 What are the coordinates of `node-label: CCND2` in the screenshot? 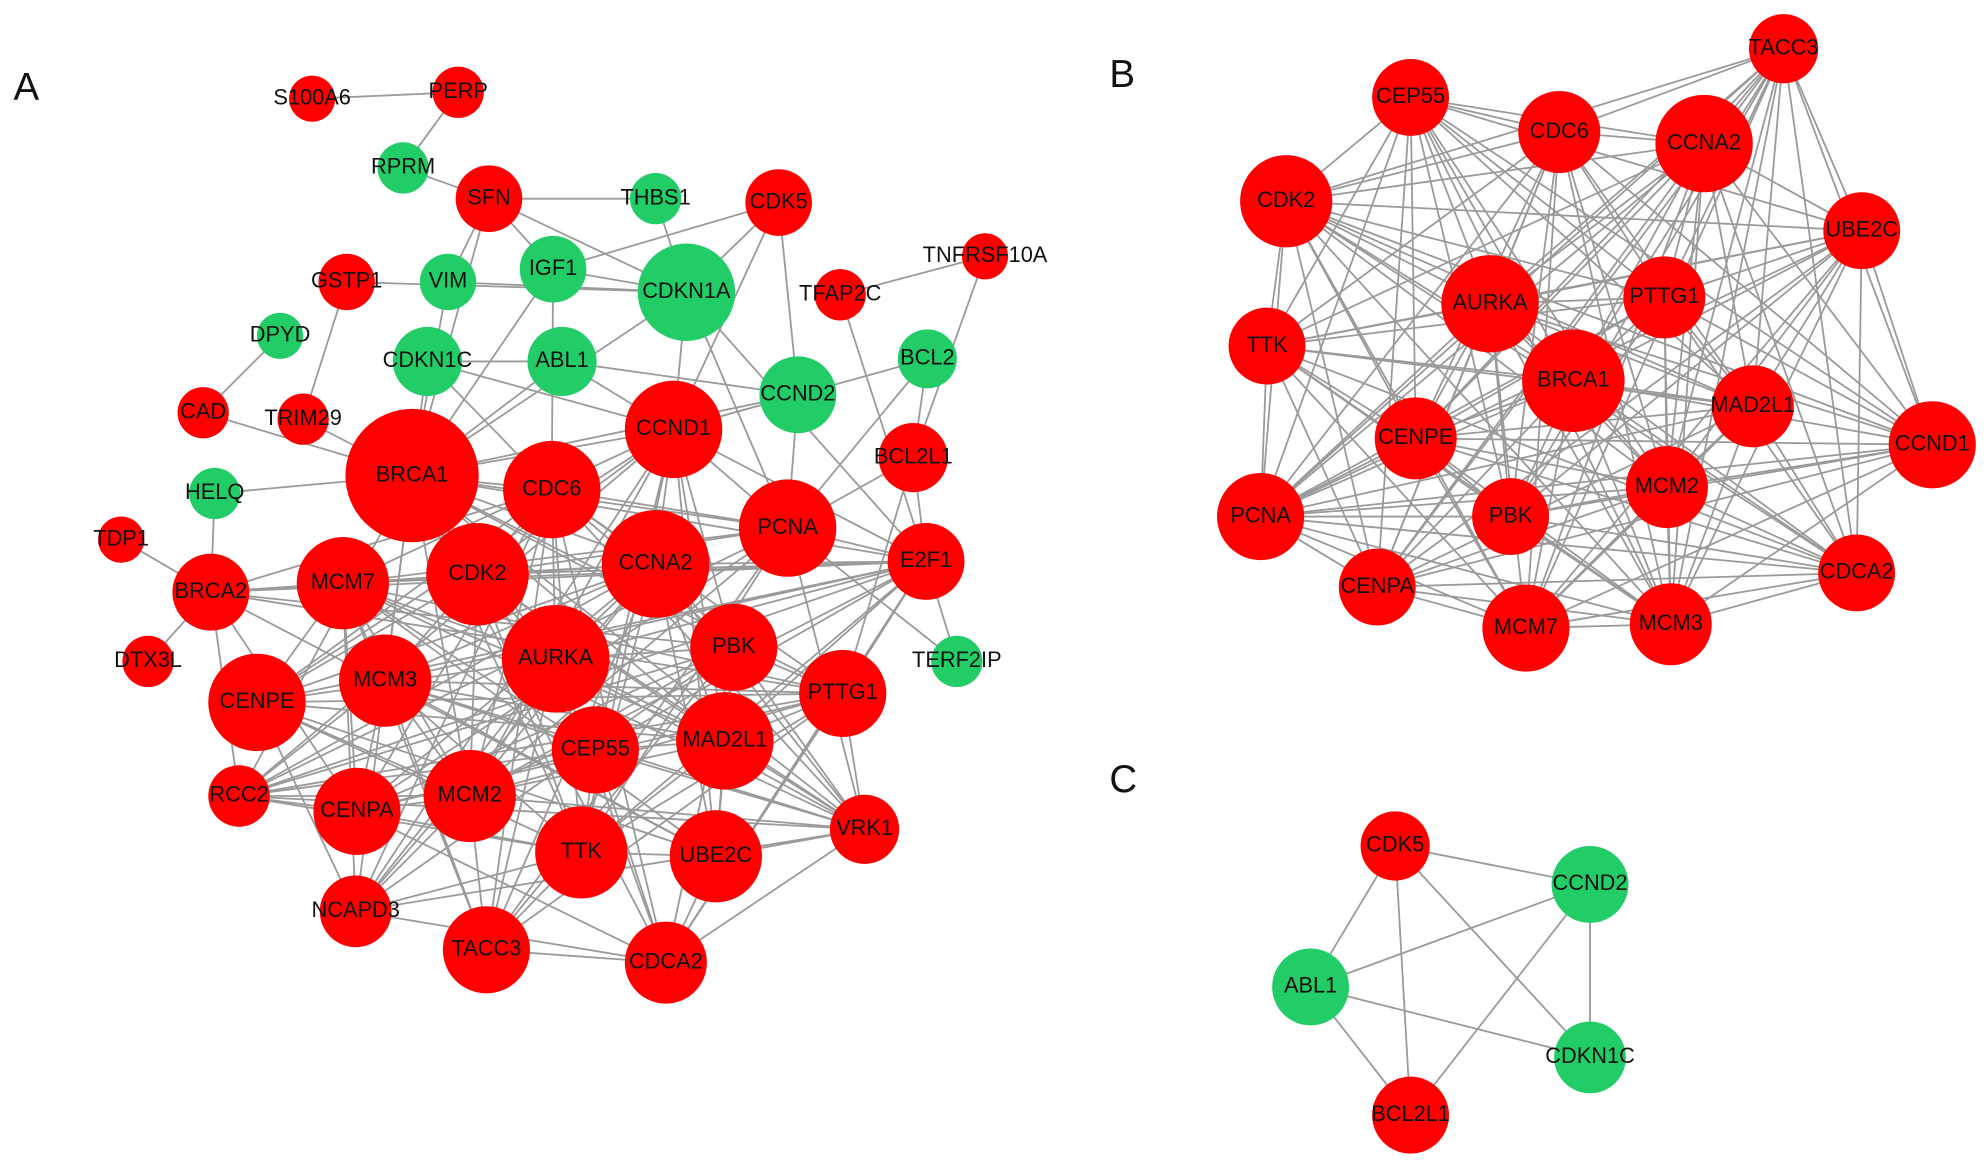 It's located at (1589, 882).